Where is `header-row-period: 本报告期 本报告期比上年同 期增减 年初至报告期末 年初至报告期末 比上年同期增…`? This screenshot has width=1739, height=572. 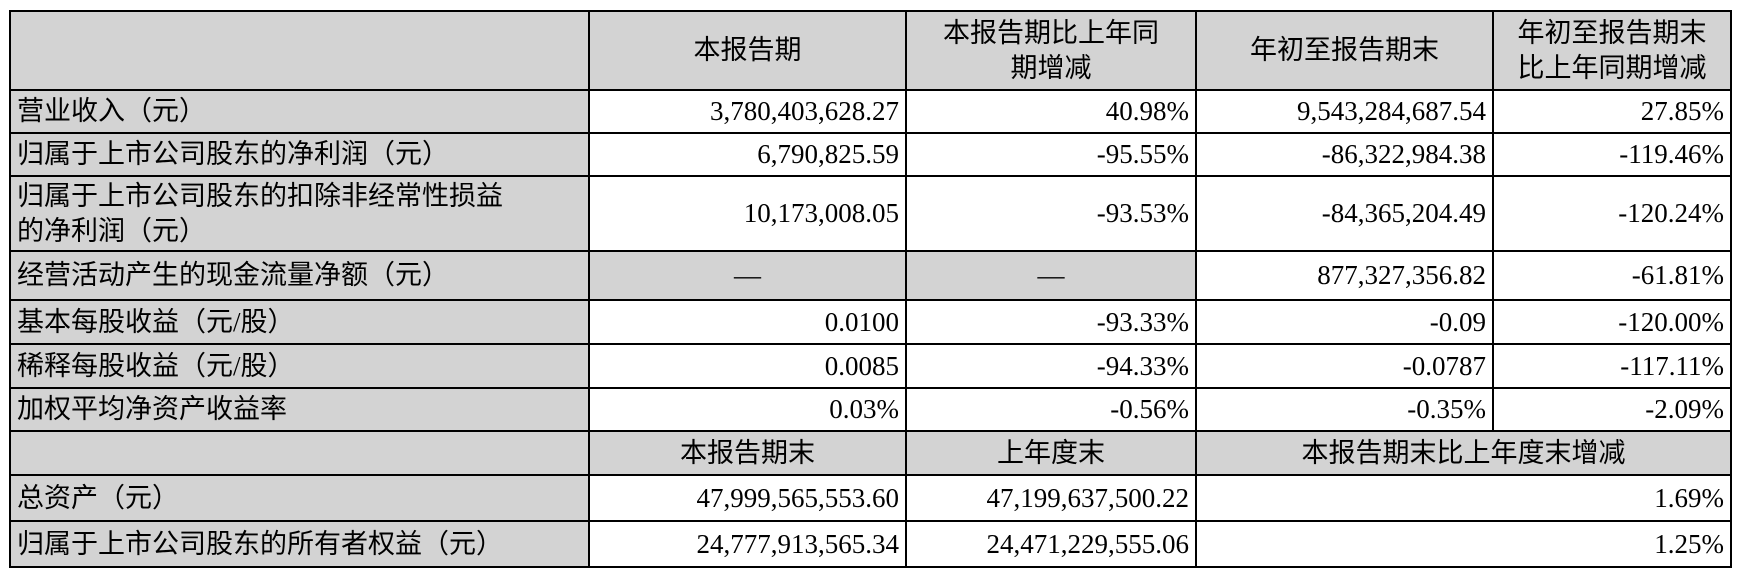
header-row-period: 本报告期 本报告期比上年同 期增减 年初至报告期末 年初至报告期末 比上年同期增… is located at coordinates (870, 50).